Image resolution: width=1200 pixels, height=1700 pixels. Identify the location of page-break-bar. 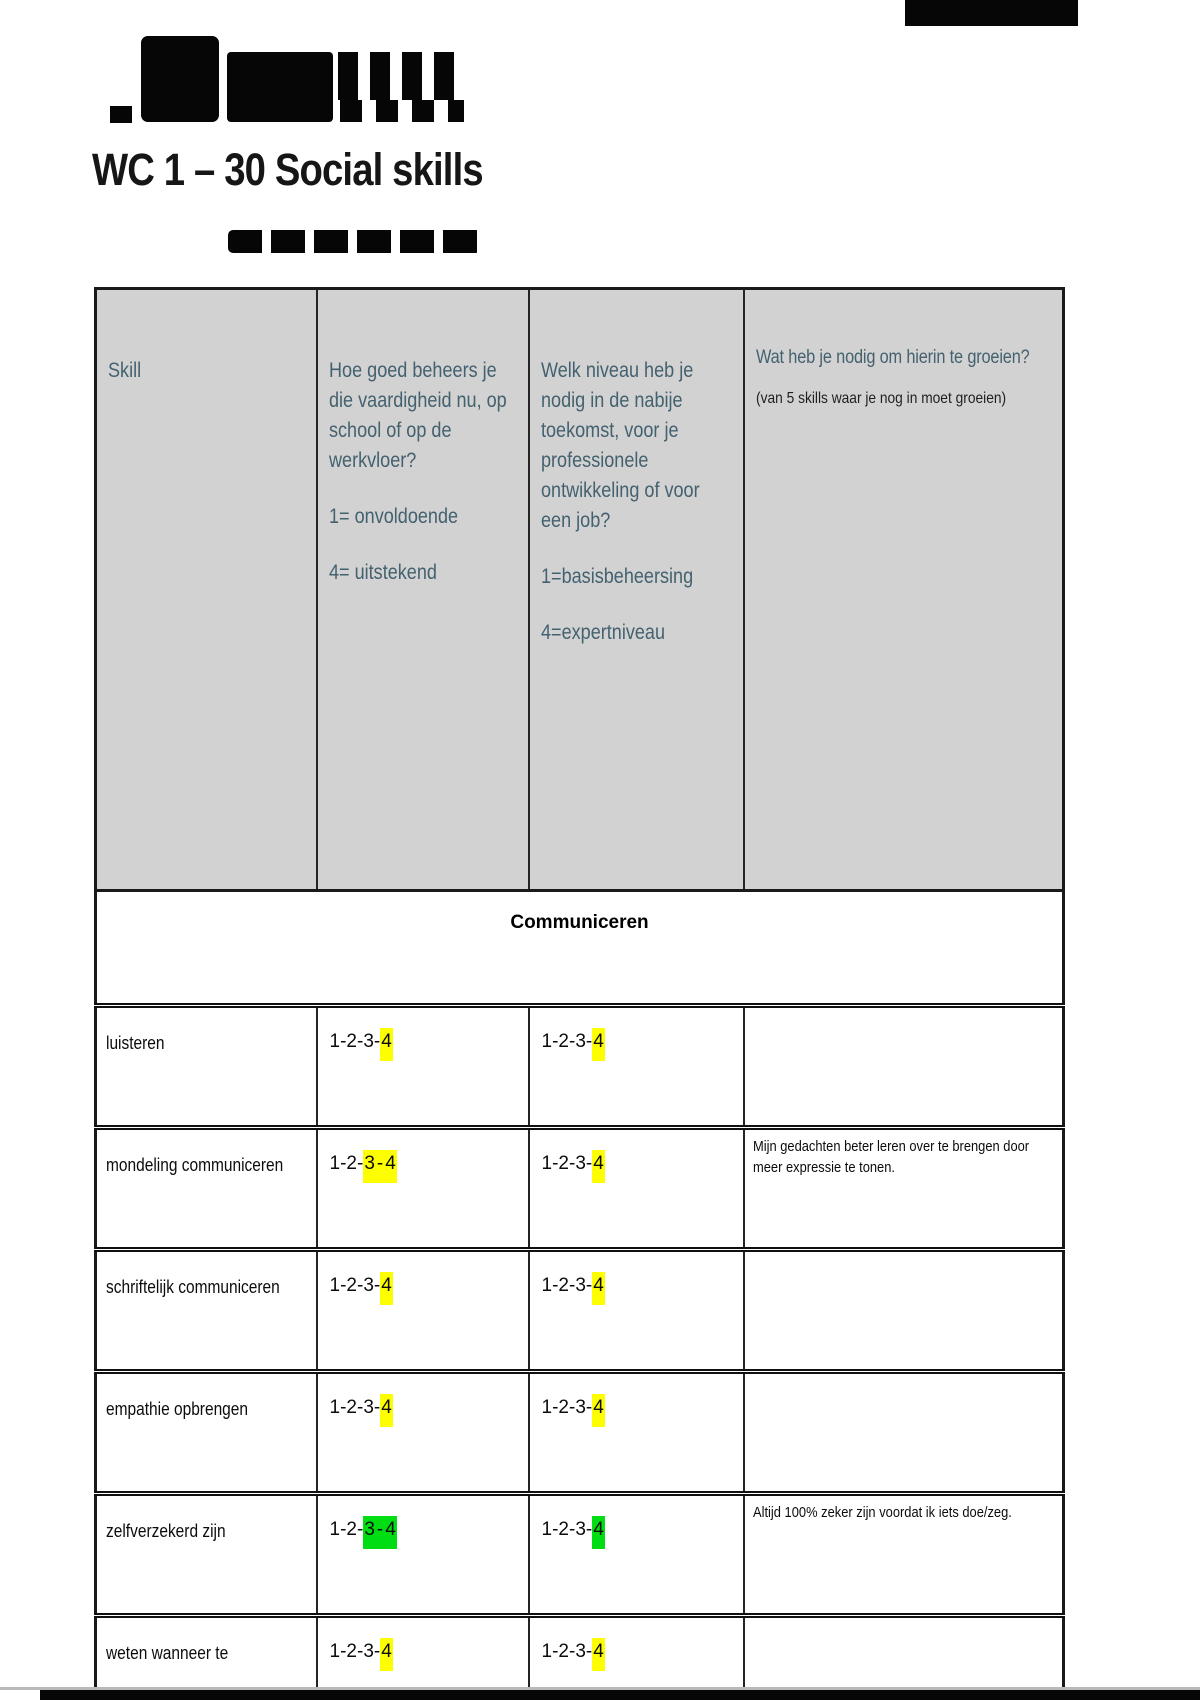
(620, 1695).